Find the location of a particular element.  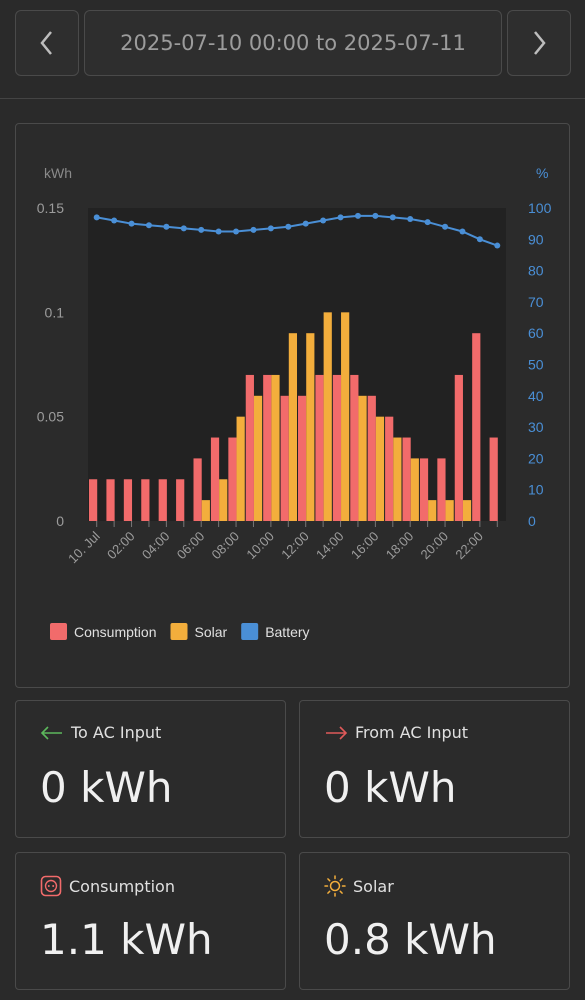

chevron-right-icon is located at coordinates (540, 43).